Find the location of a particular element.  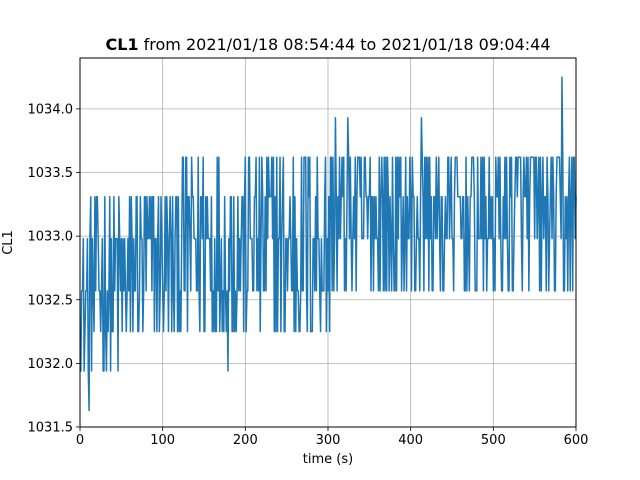

y-tick-label: 1032.0 is located at coordinates (51, 364).